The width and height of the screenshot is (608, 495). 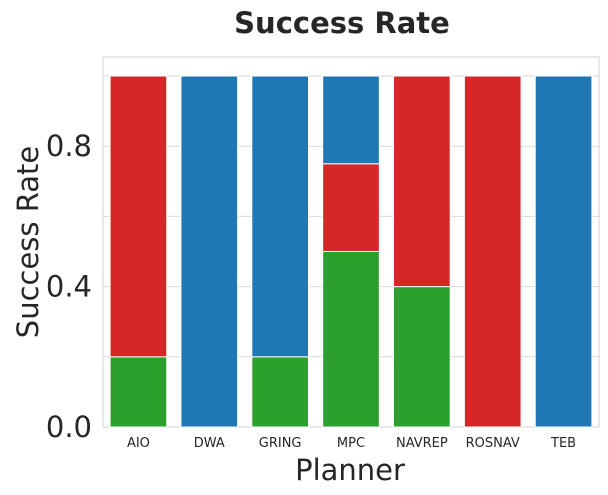 I want to click on x-ticks: AIO DWA GRING MPC NAVREP ROSNAV TEB, so click(x=351, y=443).